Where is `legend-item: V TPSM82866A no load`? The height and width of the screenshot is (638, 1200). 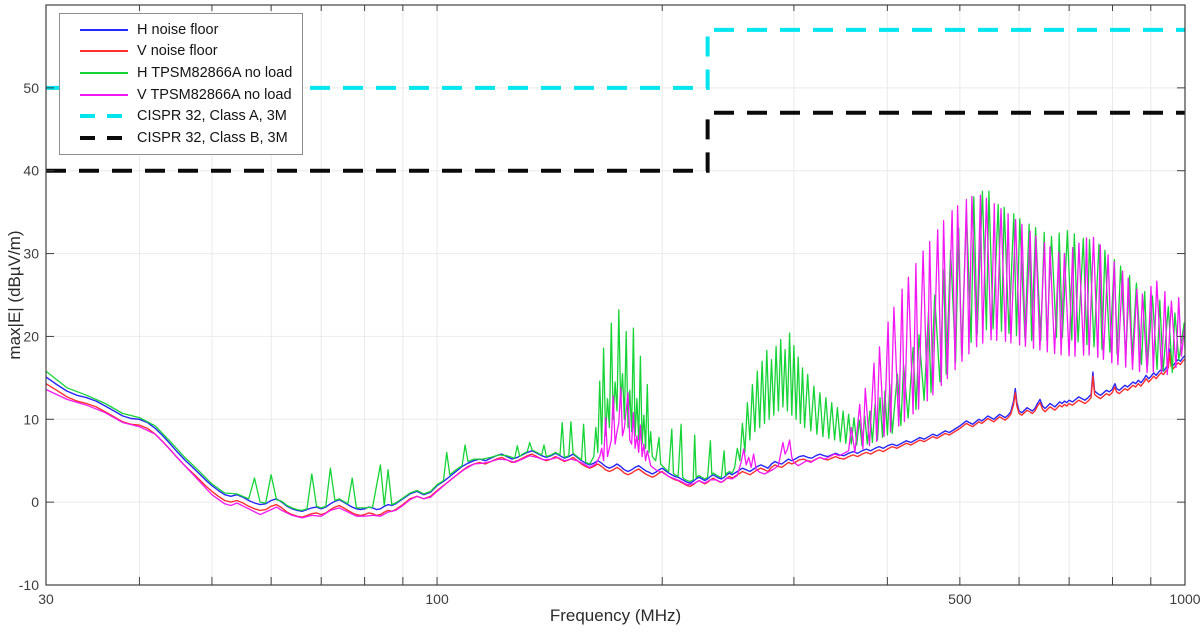 legend-item: V TPSM82866A no load is located at coordinates (181, 95).